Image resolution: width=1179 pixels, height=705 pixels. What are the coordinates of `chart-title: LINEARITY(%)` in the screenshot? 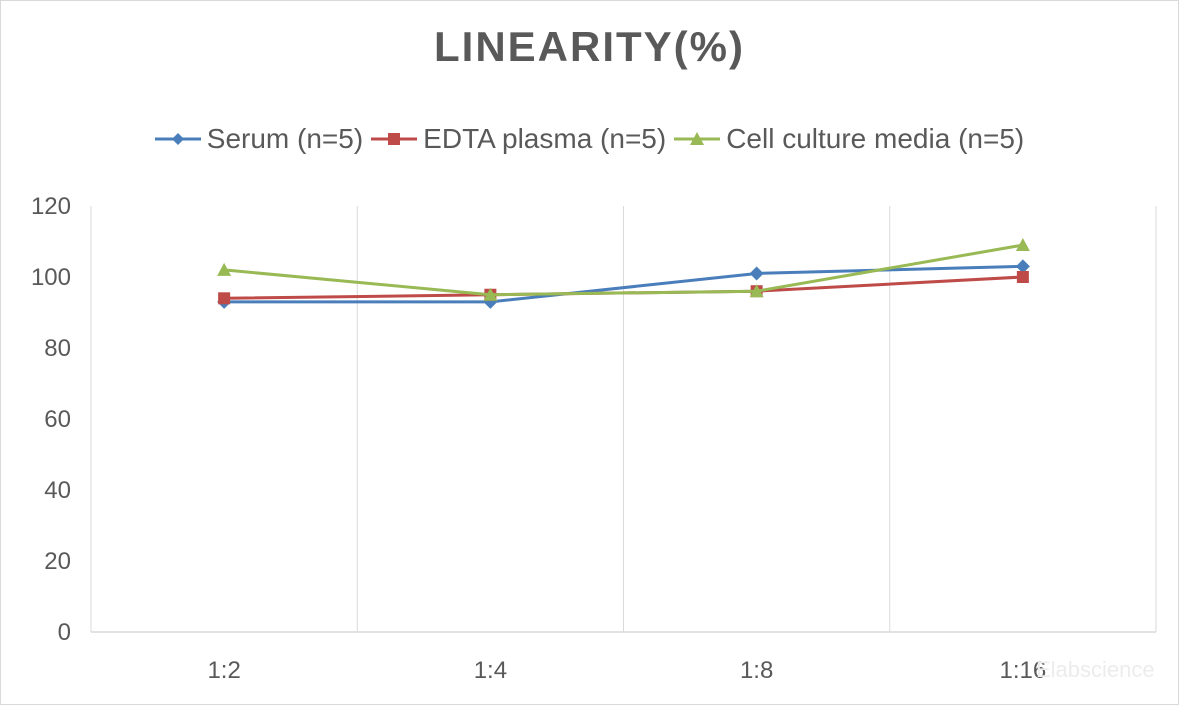 It's located at (589, 46).